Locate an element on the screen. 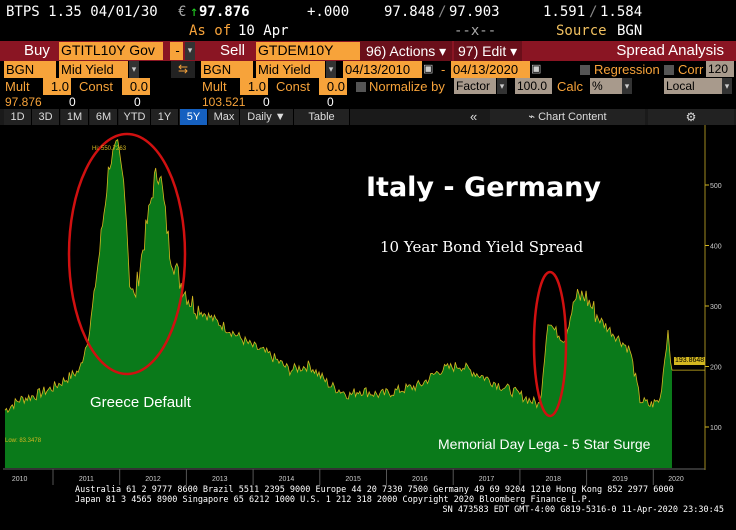  y-tick-label: 300 is located at coordinates (716, 307).